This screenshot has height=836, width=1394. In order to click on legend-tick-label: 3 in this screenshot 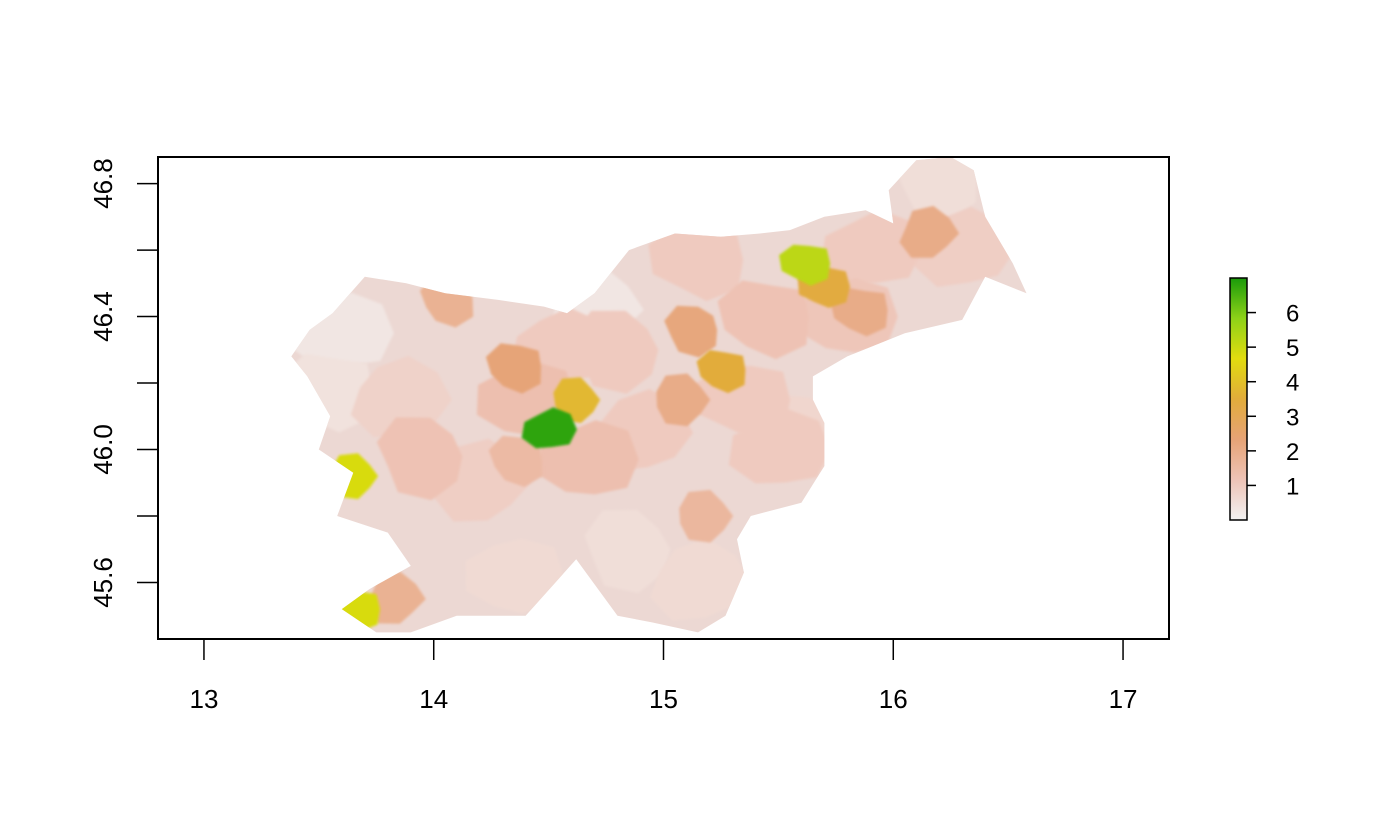, I will do `click(1292, 417)`.